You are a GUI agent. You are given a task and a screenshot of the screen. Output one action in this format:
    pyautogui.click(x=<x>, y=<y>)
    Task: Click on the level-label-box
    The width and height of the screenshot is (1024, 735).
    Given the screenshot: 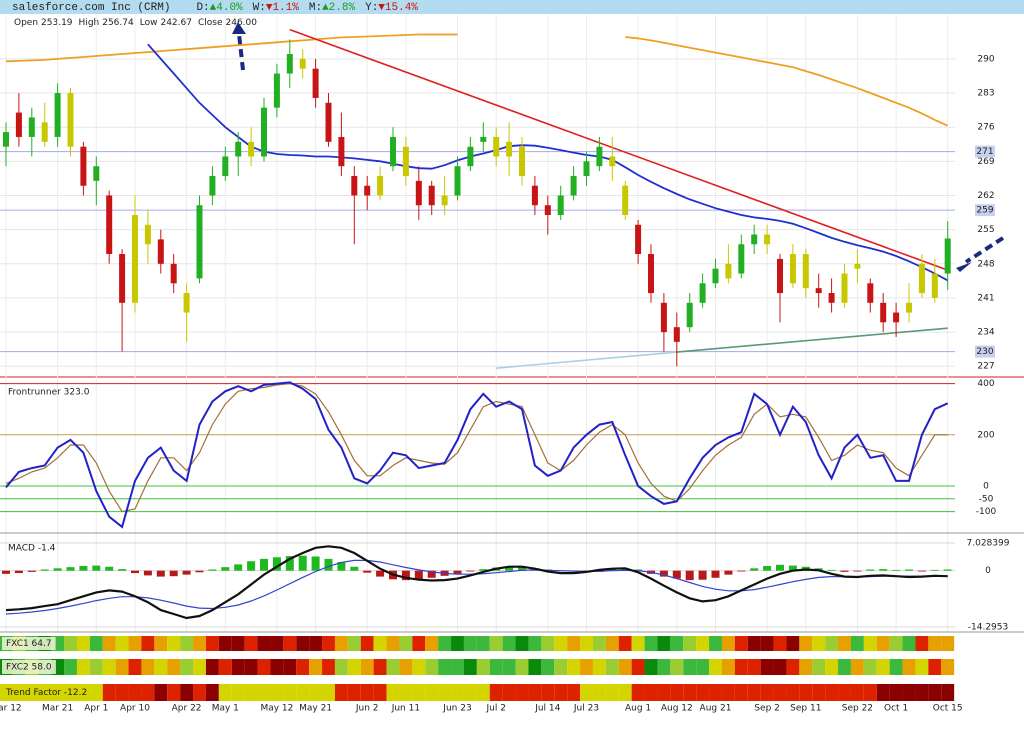 What is the action you would take?
    pyautogui.click(x=985, y=351)
    